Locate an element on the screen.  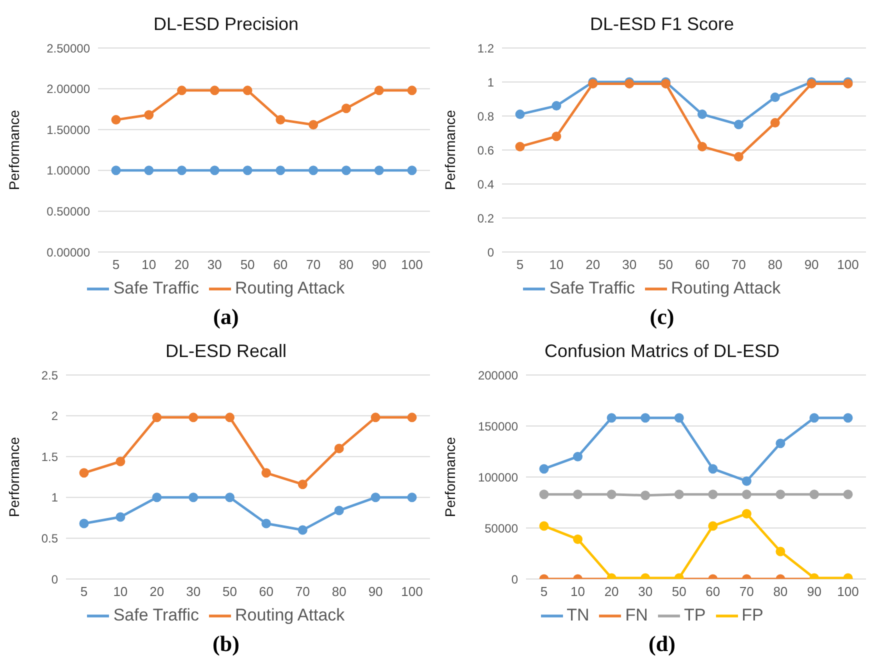
legend-label: FN is located at coordinates (636, 614).